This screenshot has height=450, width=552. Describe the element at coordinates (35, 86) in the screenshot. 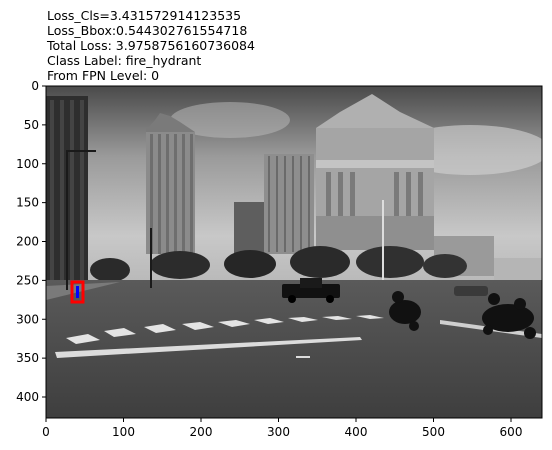

I see `y-tick-label: 0` at that location.